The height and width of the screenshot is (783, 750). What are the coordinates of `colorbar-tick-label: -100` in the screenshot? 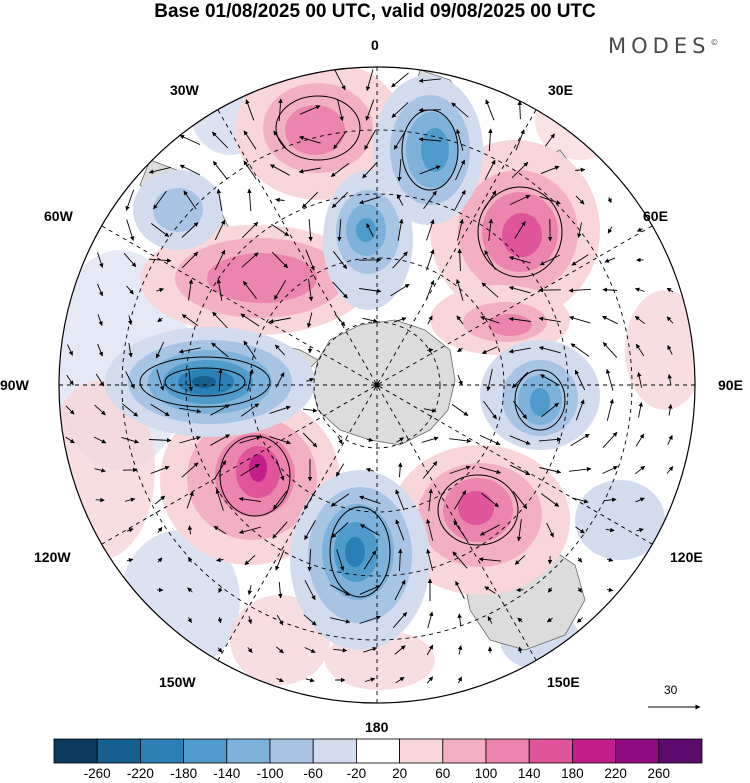 It's located at (270, 773).